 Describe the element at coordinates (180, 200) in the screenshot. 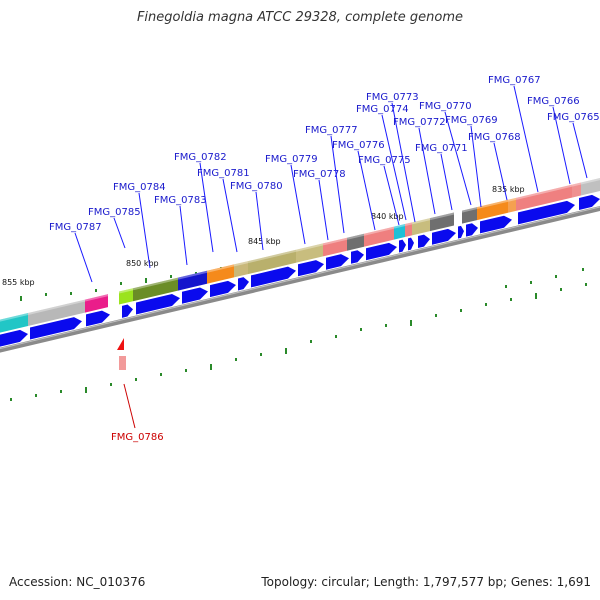

I see `gene-label-fmg-0783: FMG_0783` at that location.